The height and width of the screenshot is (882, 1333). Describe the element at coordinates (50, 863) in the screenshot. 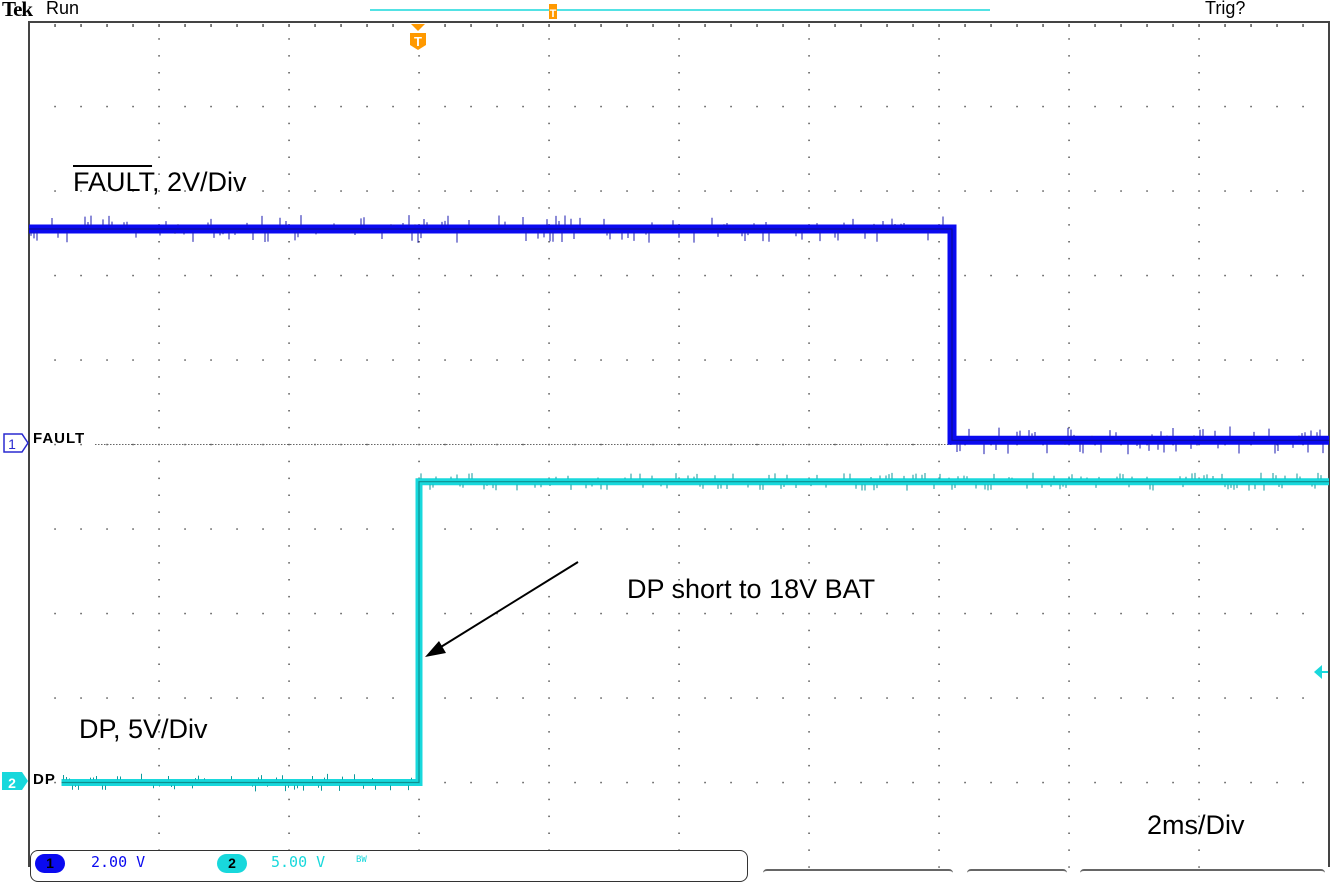

I see `ch1-badge: 1` at that location.